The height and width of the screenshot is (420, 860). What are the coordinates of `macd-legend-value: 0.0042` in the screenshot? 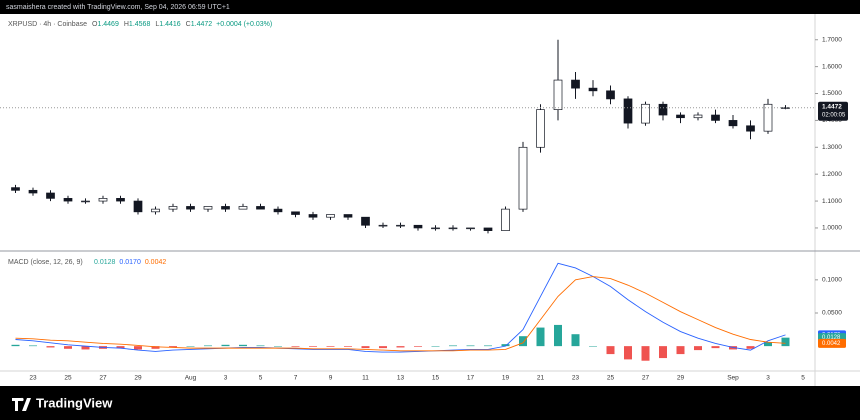 It's located at (156, 262).